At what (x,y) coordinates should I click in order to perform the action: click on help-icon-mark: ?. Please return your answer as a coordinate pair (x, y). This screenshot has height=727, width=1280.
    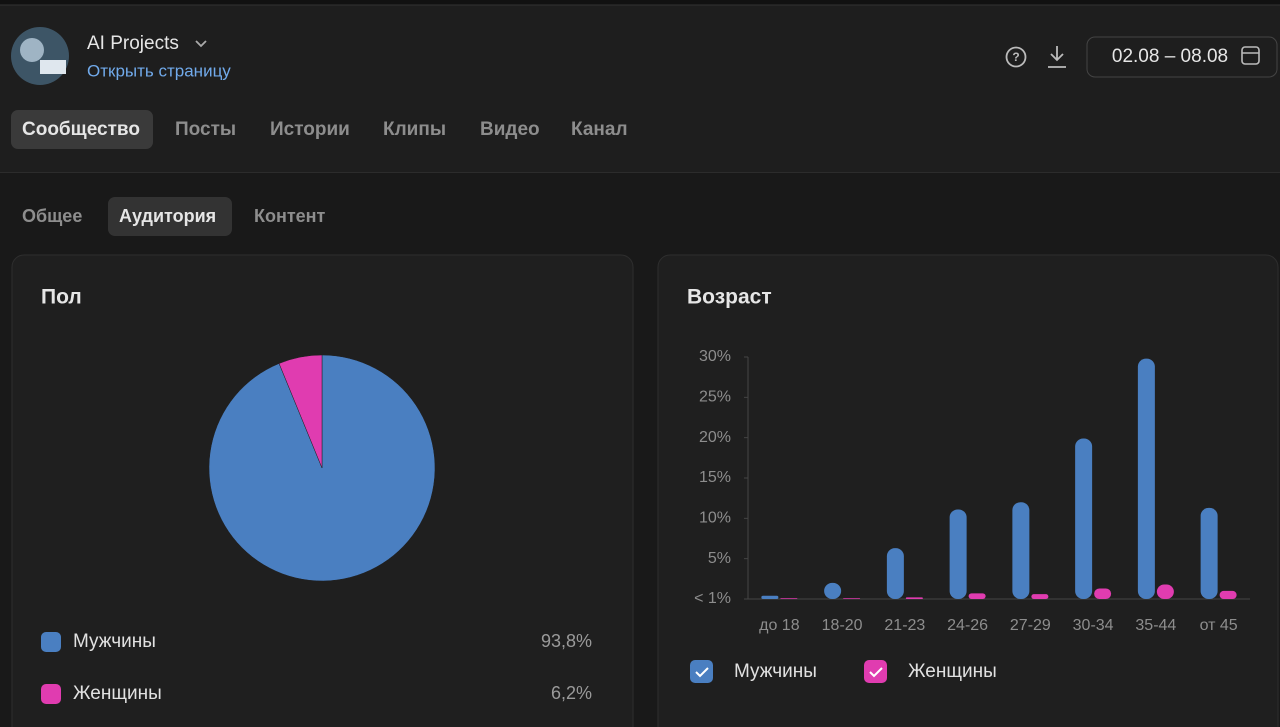
    Looking at the image, I should click on (1015, 57).